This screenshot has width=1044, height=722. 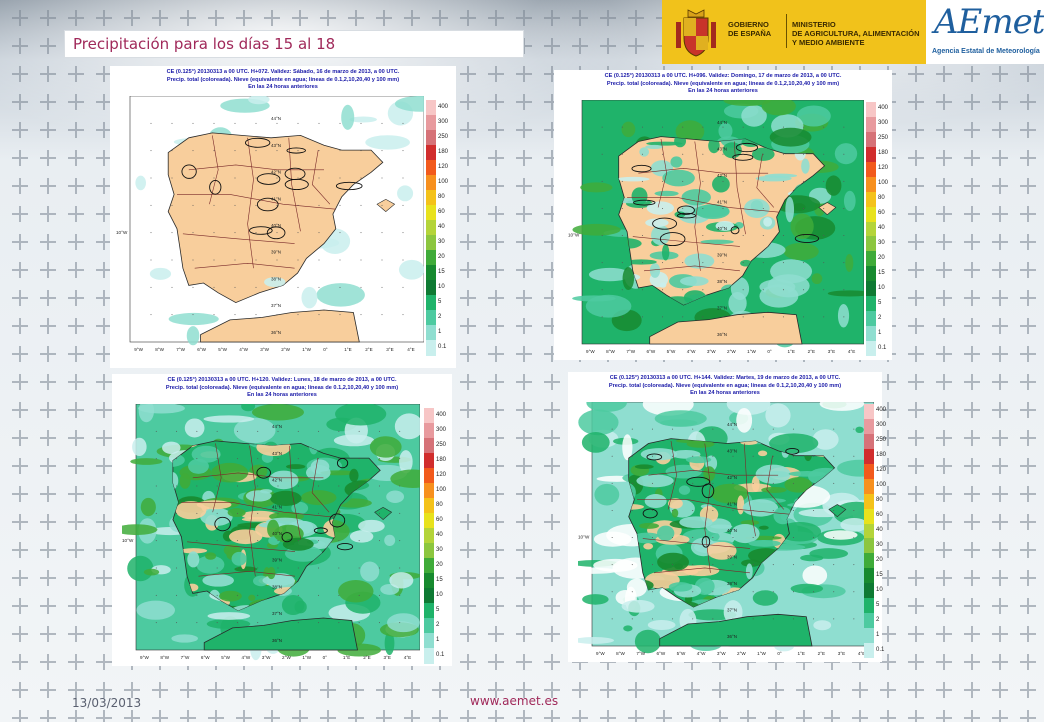 I want to click on africa-land, so click(x=280, y=634).